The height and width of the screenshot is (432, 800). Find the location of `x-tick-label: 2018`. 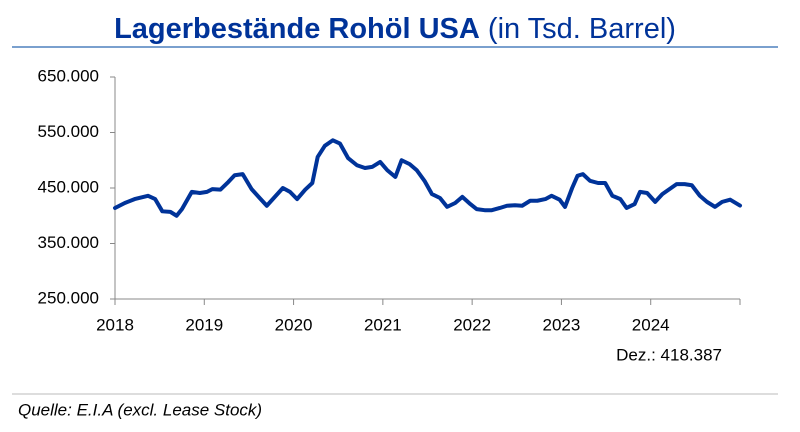

x-tick-label: 2018 is located at coordinates (115, 324).